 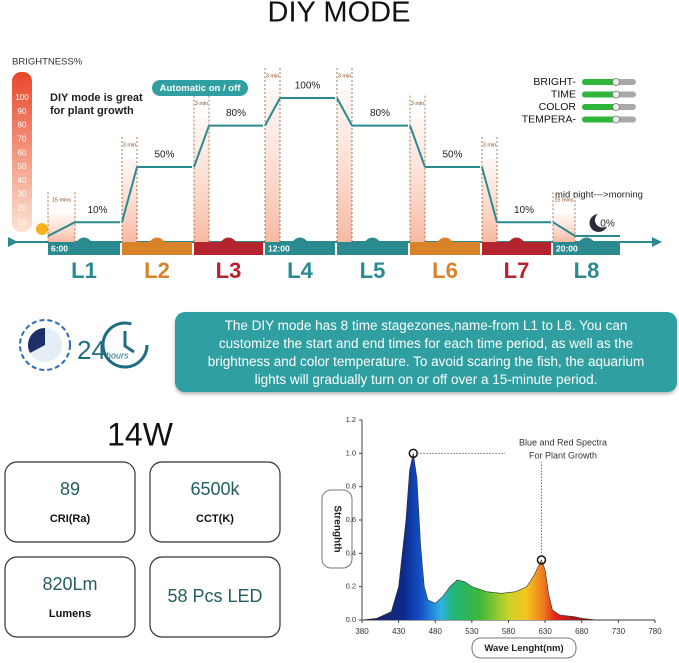 What do you see at coordinates (655, 631) in the screenshot?
I see `x-tick-label: 780` at bounding box center [655, 631].